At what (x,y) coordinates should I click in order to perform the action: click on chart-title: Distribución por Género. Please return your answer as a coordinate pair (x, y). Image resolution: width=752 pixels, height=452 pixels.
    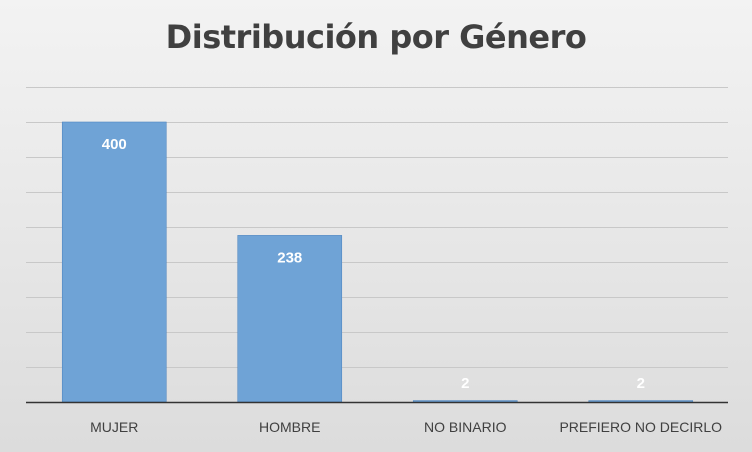
    Looking at the image, I should click on (376, 37).